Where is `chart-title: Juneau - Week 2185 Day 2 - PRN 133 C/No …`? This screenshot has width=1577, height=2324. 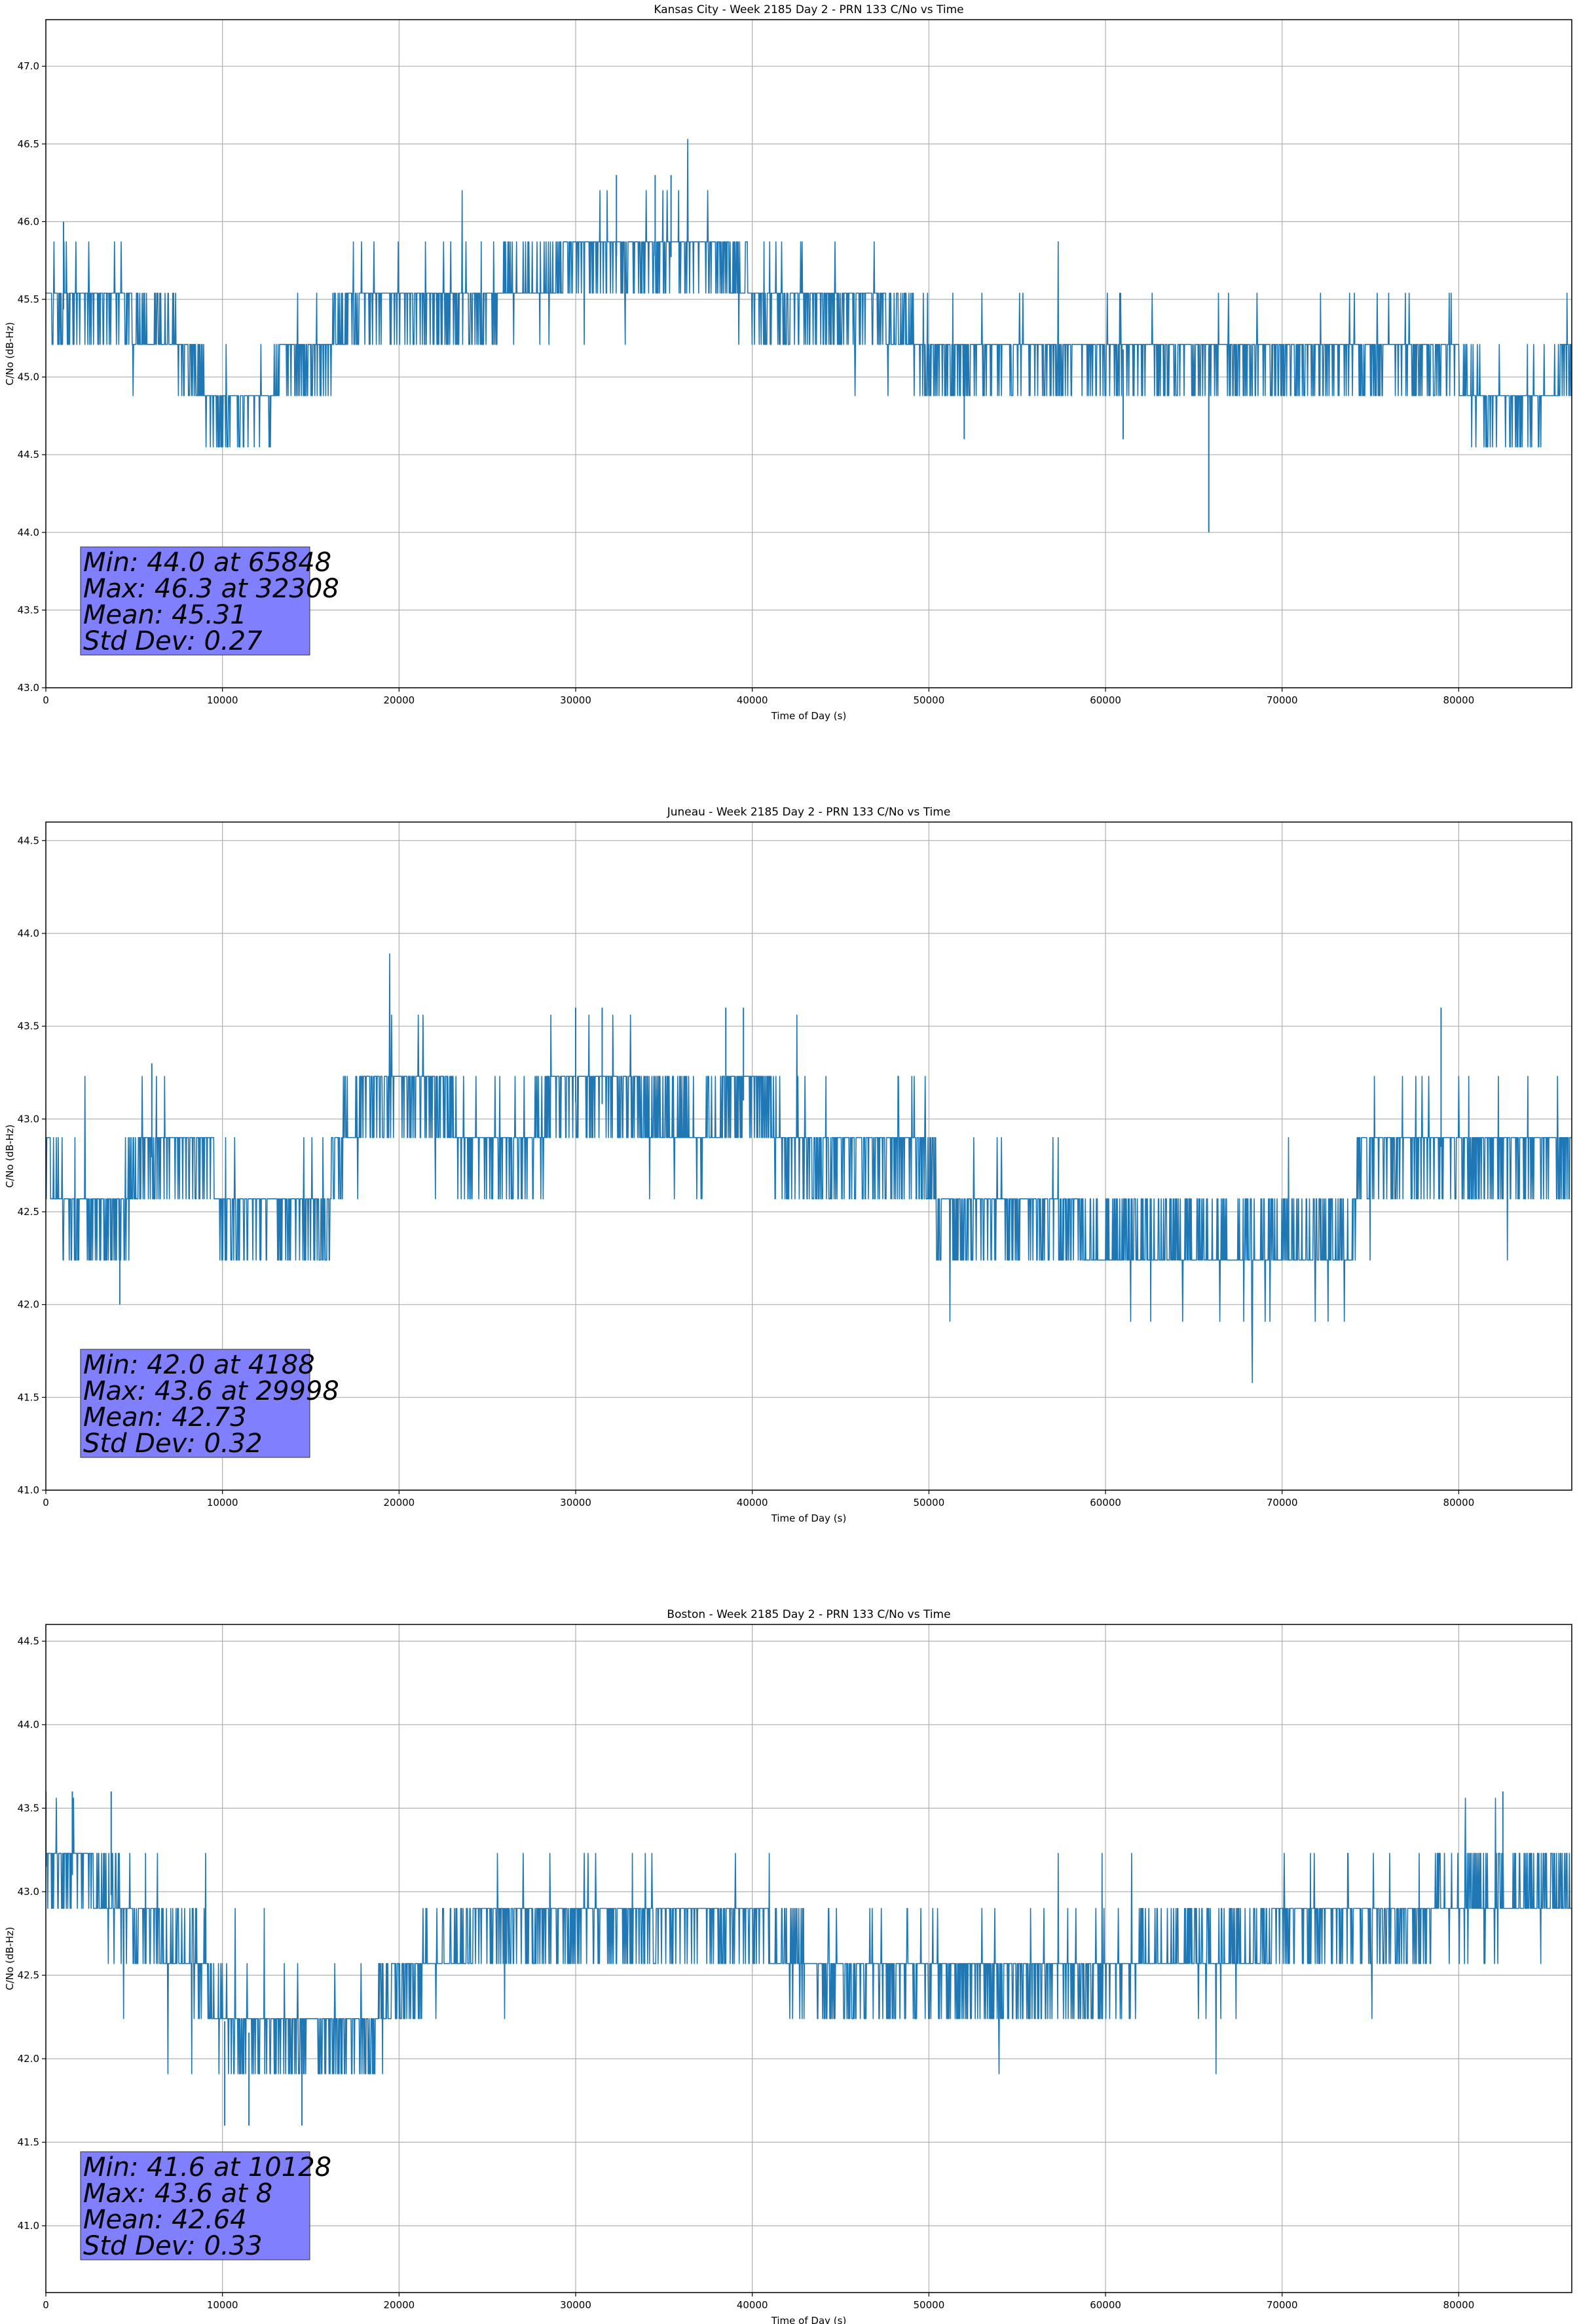 chart-title: Juneau - Week 2185 Day 2 - PRN 133 C/No … is located at coordinates (809, 812).